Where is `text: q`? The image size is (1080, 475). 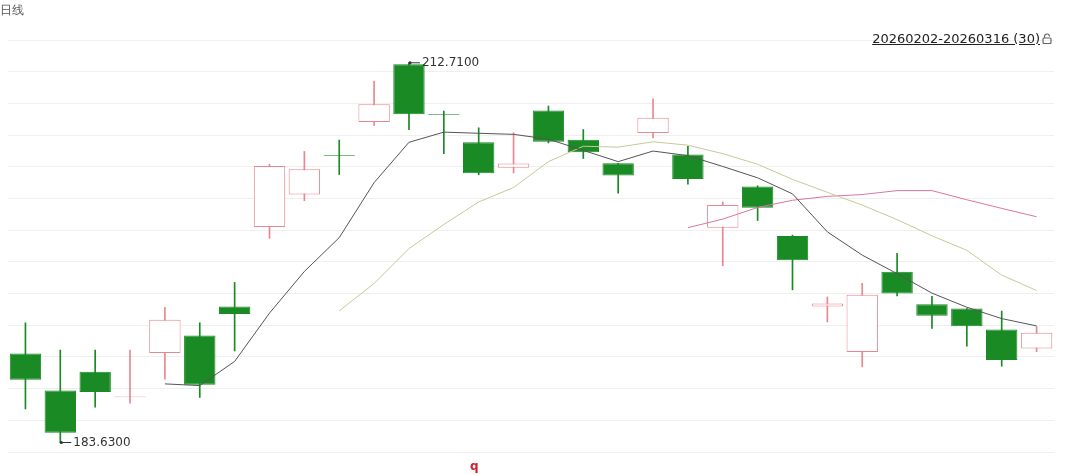 text: q is located at coordinates (474, 466).